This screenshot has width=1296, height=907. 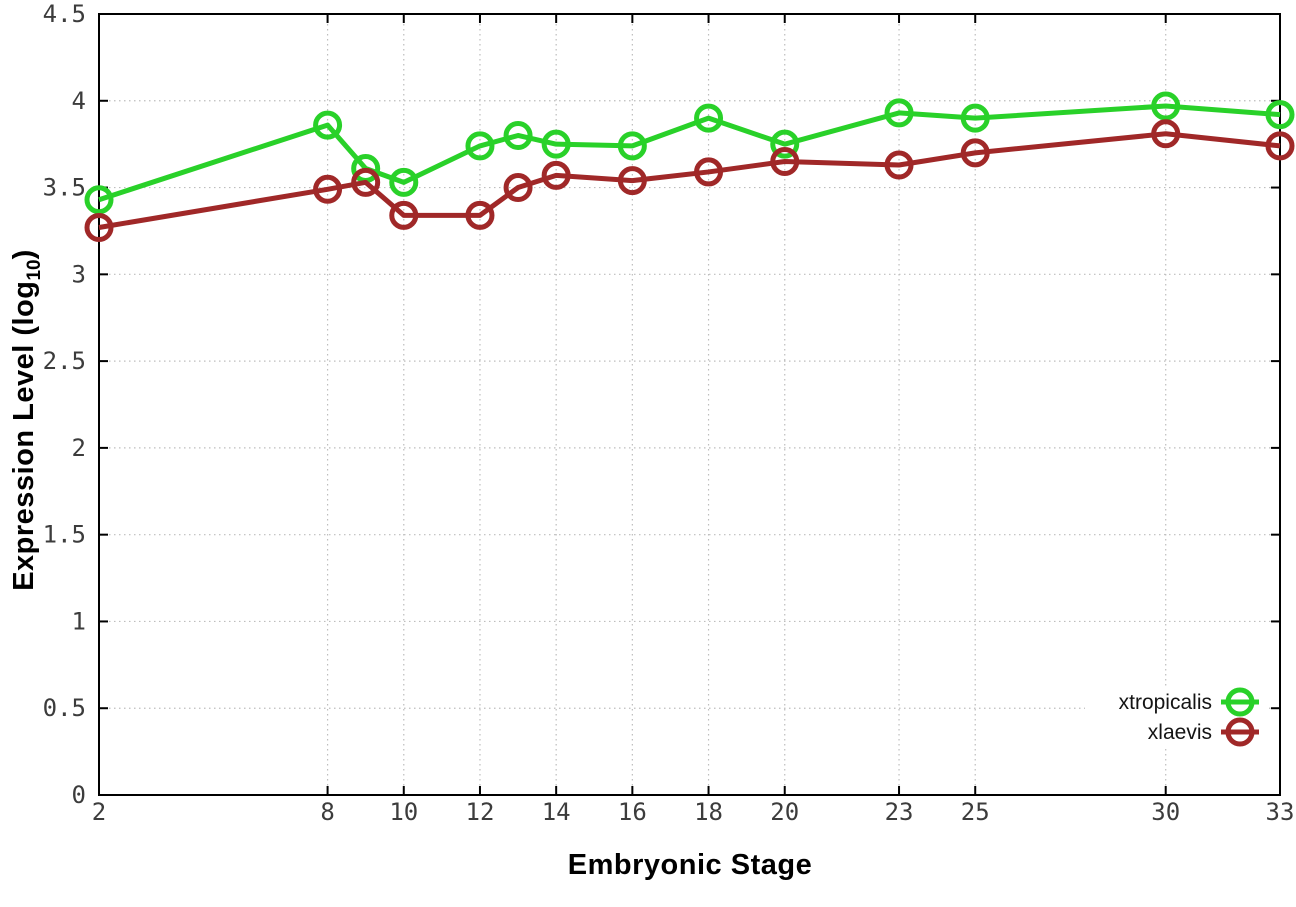 I want to click on legend-background, so click(x=1175, y=717).